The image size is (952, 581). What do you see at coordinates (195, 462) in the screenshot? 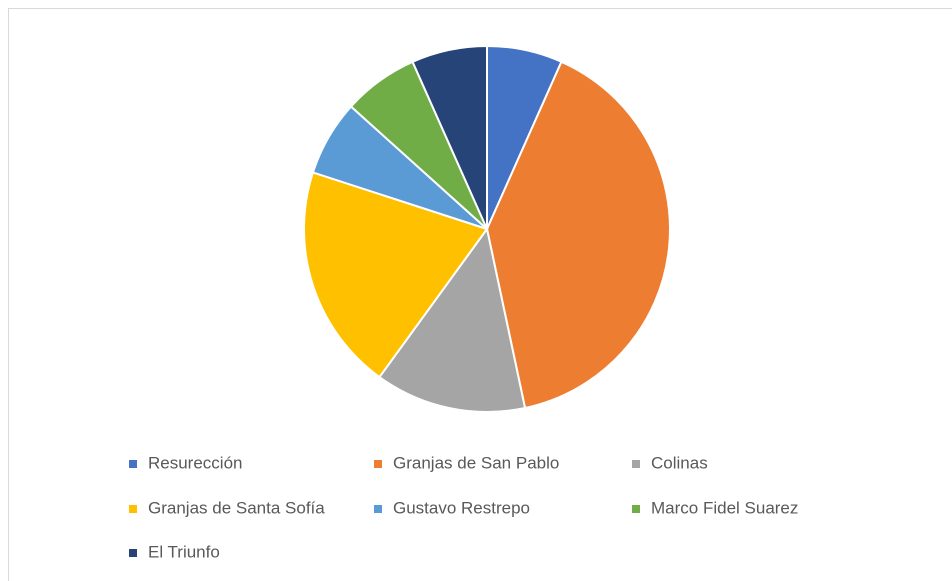
I see `legend-label: Resurección` at bounding box center [195, 462].